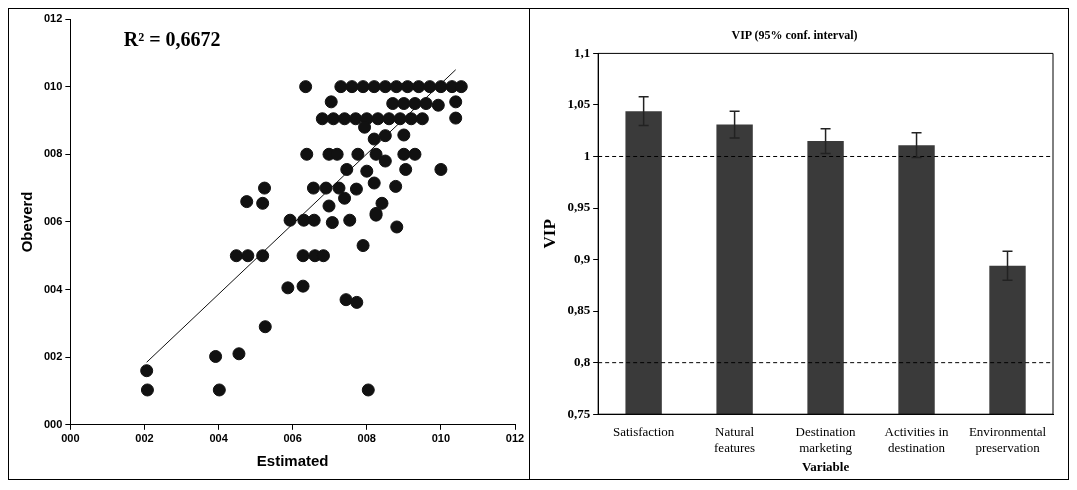 The height and width of the screenshot is (490, 1077). I want to click on y-tick-label: 0,75, so click(579, 413).